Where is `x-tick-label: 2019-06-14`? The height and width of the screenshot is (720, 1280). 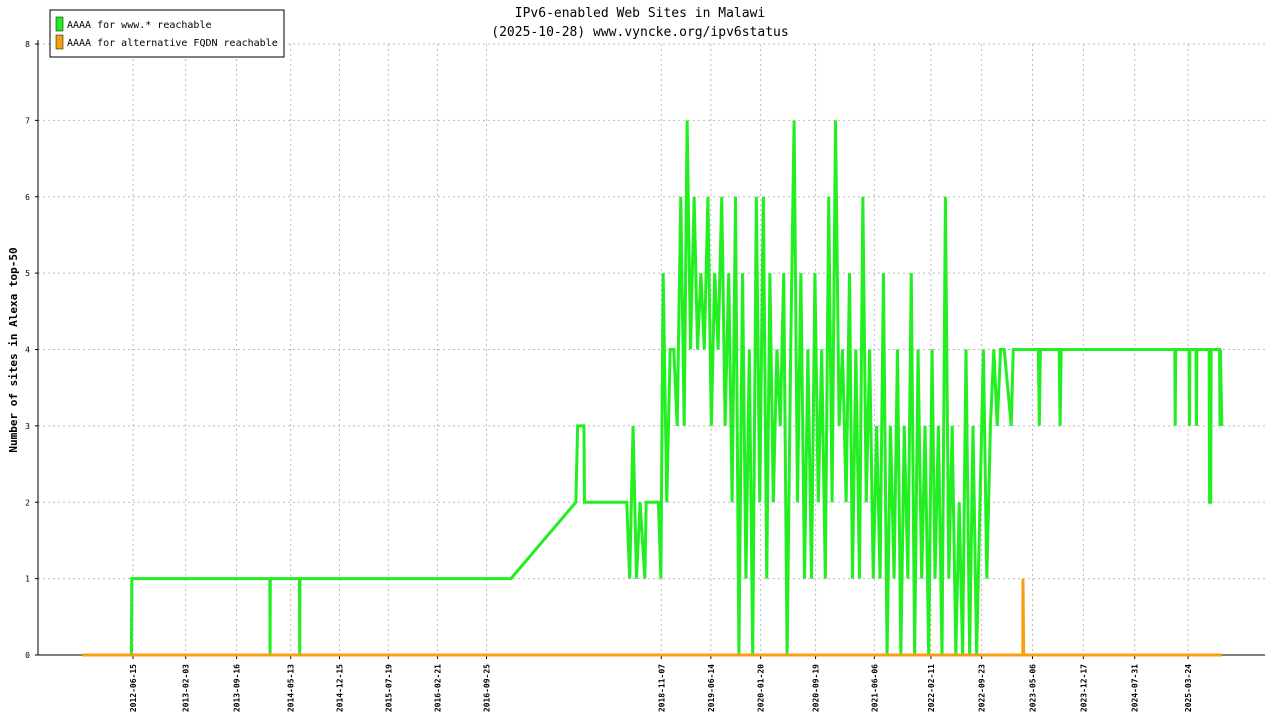
x-tick-label: 2019-06-14 is located at coordinates (711, 688).